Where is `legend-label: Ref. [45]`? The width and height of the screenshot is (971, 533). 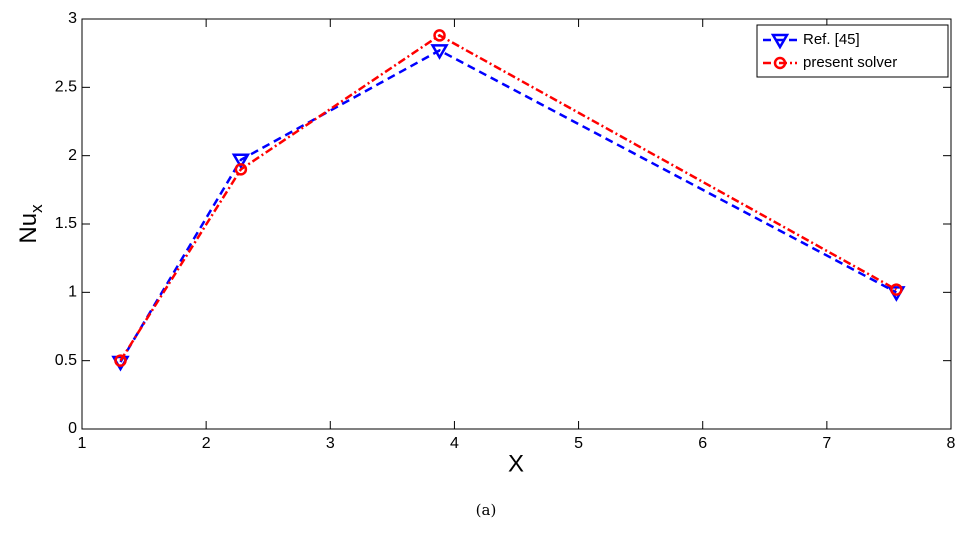 legend-label: Ref. [45] is located at coordinates (831, 39).